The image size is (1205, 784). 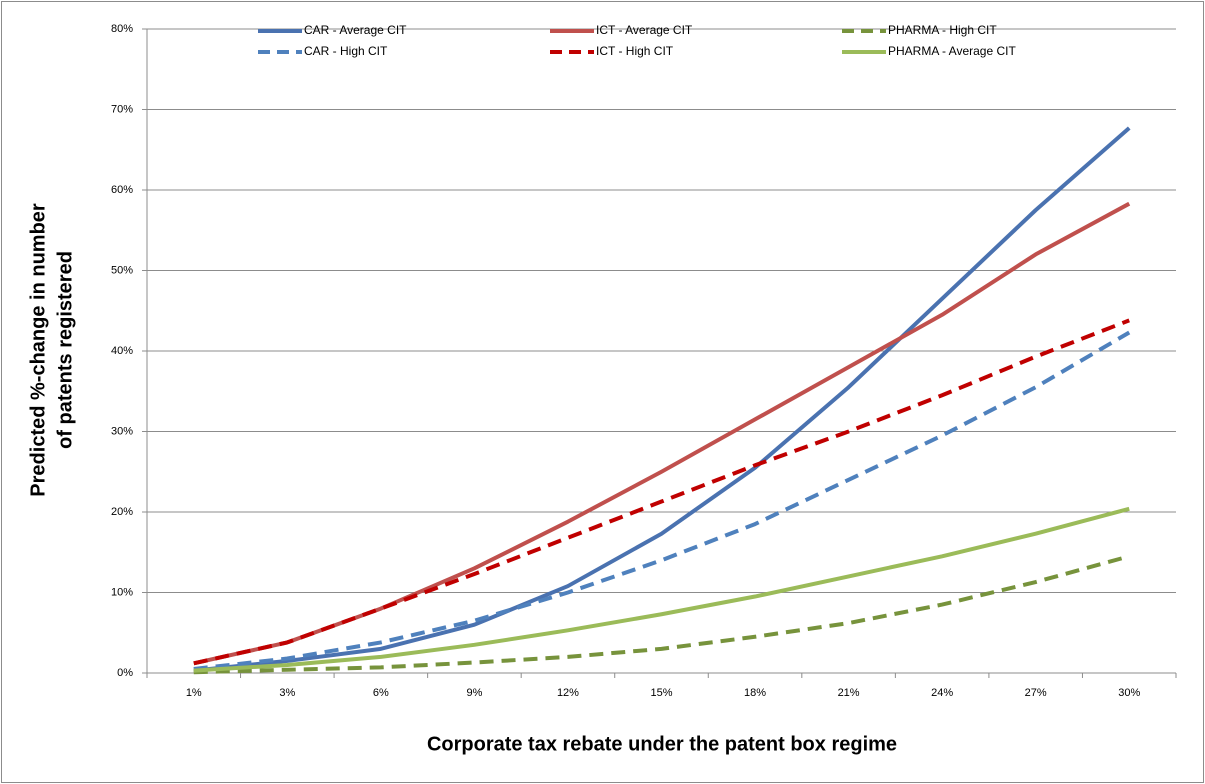 I want to click on y-tick-label: 50%, so click(x=122, y=270).